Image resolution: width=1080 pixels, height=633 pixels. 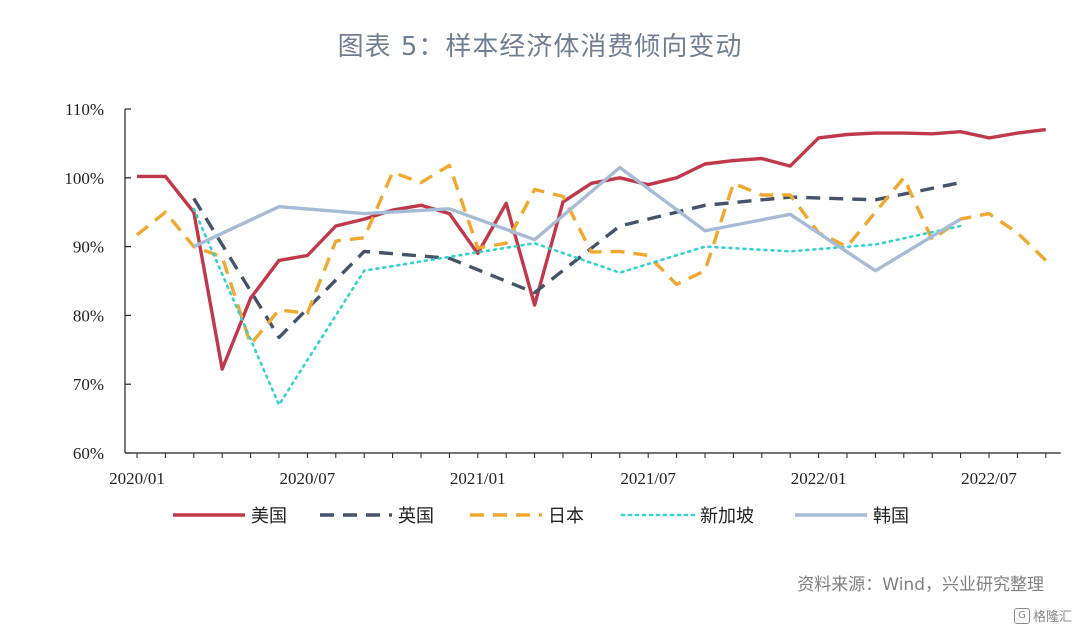 I want to click on legend-label-1: 英国, so click(x=416, y=516).